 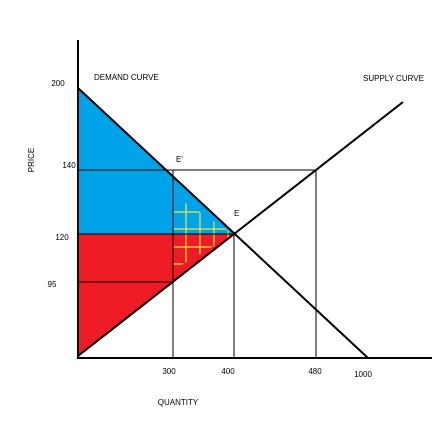 I want to click on demand-label: DEMAND CURVE, so click(x=126, y=77).